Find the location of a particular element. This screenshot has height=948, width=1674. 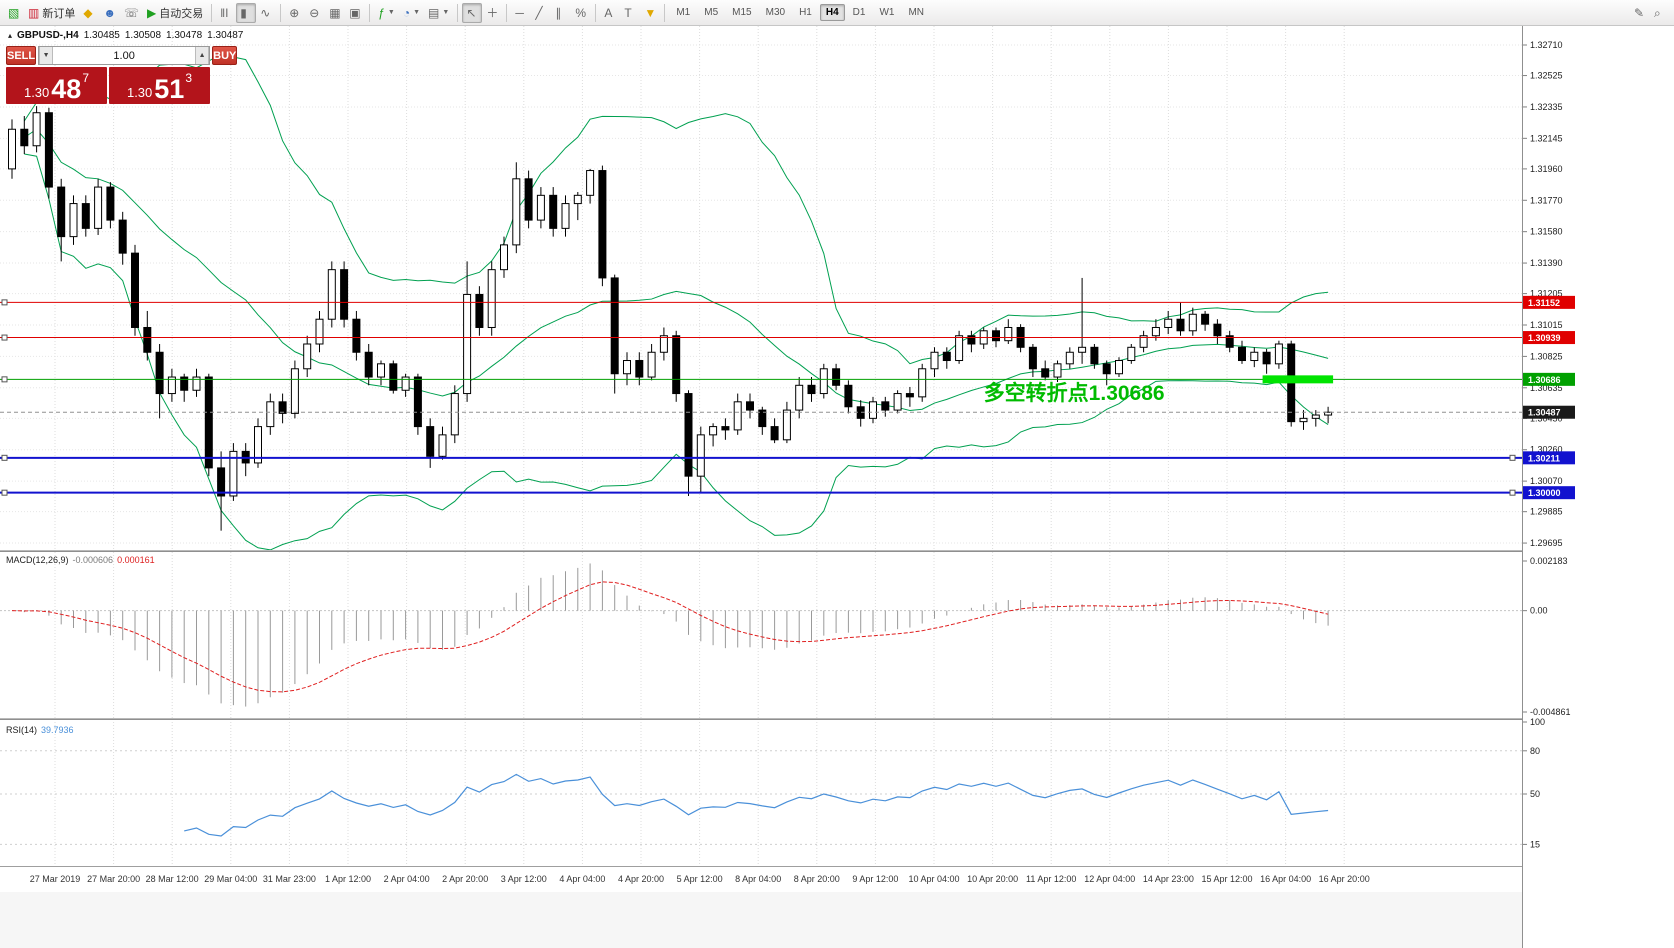

svg-text: -0.004861 is located at coordinates (1550, 712).